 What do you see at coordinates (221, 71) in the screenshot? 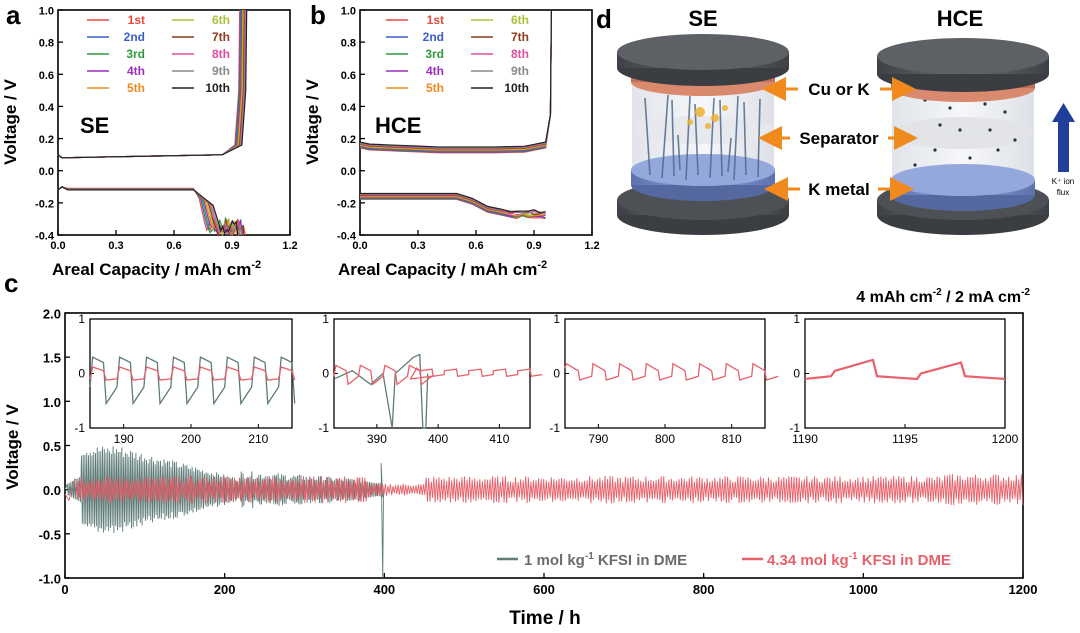
I see `legend-label: 9th` at bounding box center [221, 71].